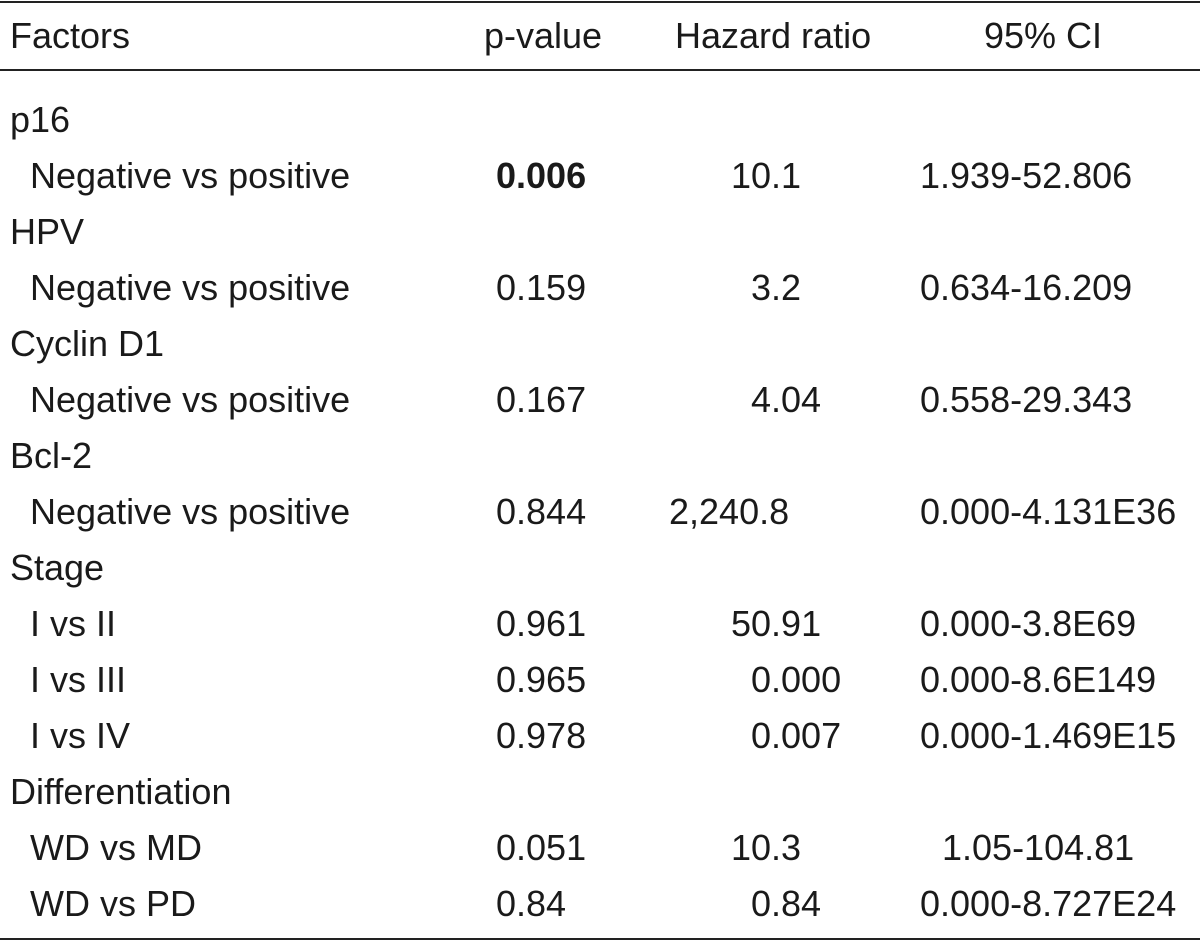  I want to click on row-ci: 0.000-8.727E24, so click(1048, 903).